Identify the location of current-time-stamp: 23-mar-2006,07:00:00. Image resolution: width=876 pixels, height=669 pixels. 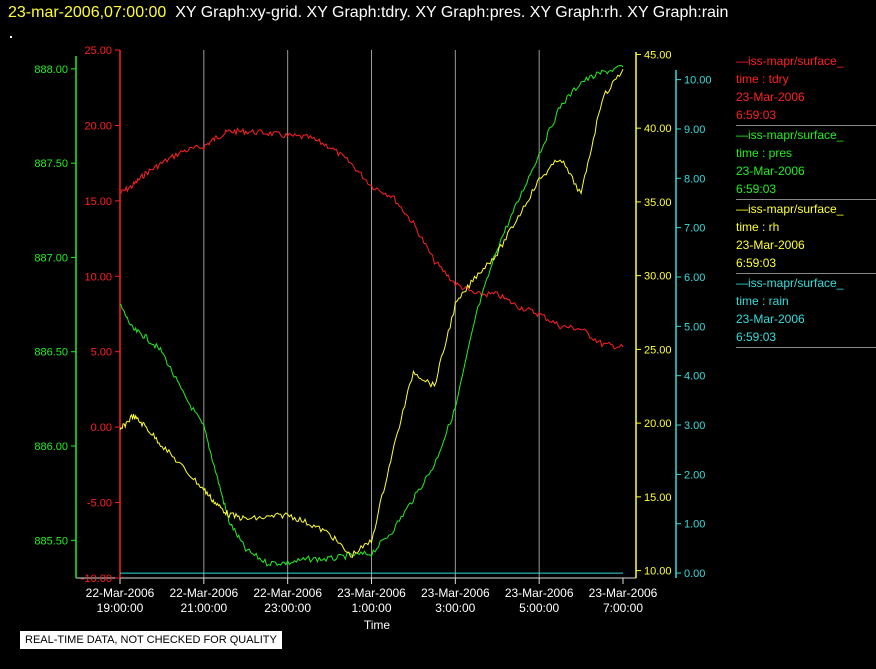
(87, 12).